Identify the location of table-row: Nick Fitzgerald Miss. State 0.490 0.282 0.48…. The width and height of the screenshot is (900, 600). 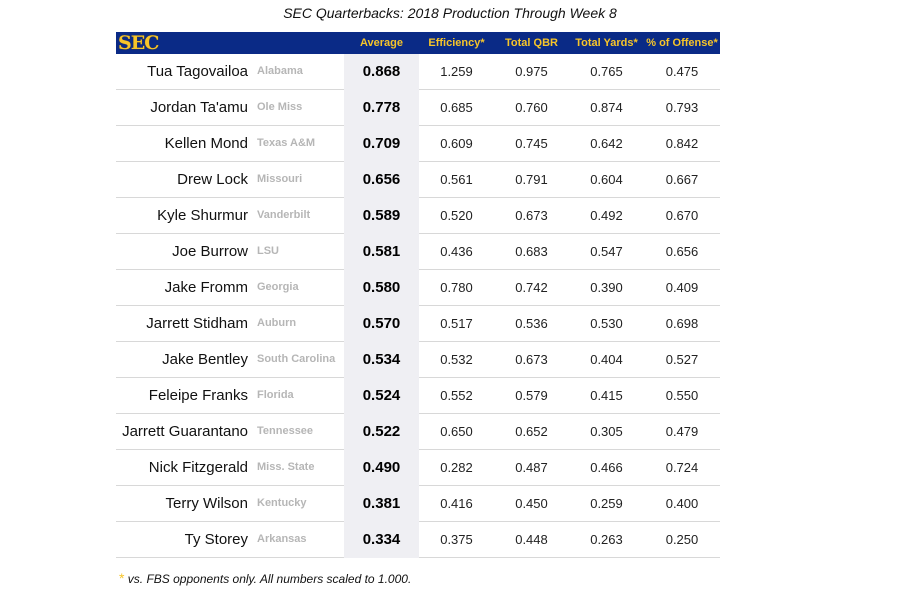
(418, 468).